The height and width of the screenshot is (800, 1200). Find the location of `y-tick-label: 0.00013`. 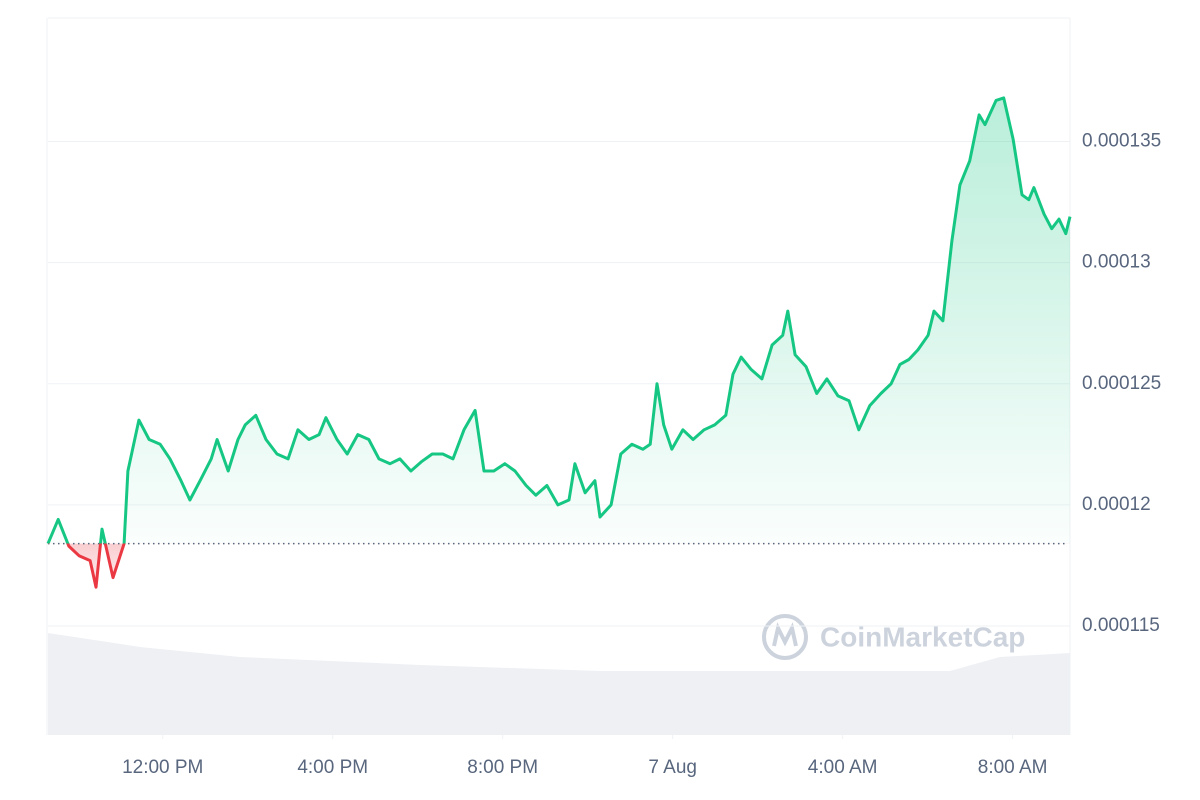

y-tick-label: 0.00013 is located at coordinates (1116, 262).